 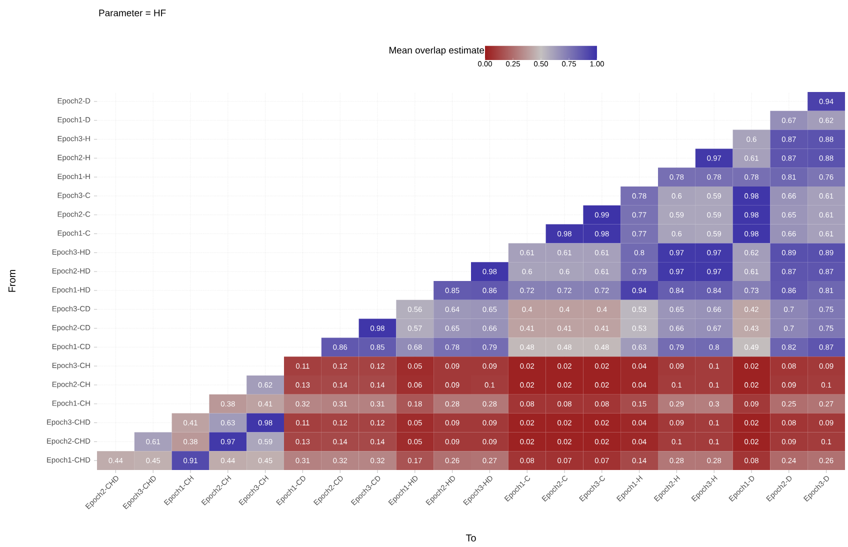 I want to click on chart-title: Parameter = HF, so click(x=132, y=13).